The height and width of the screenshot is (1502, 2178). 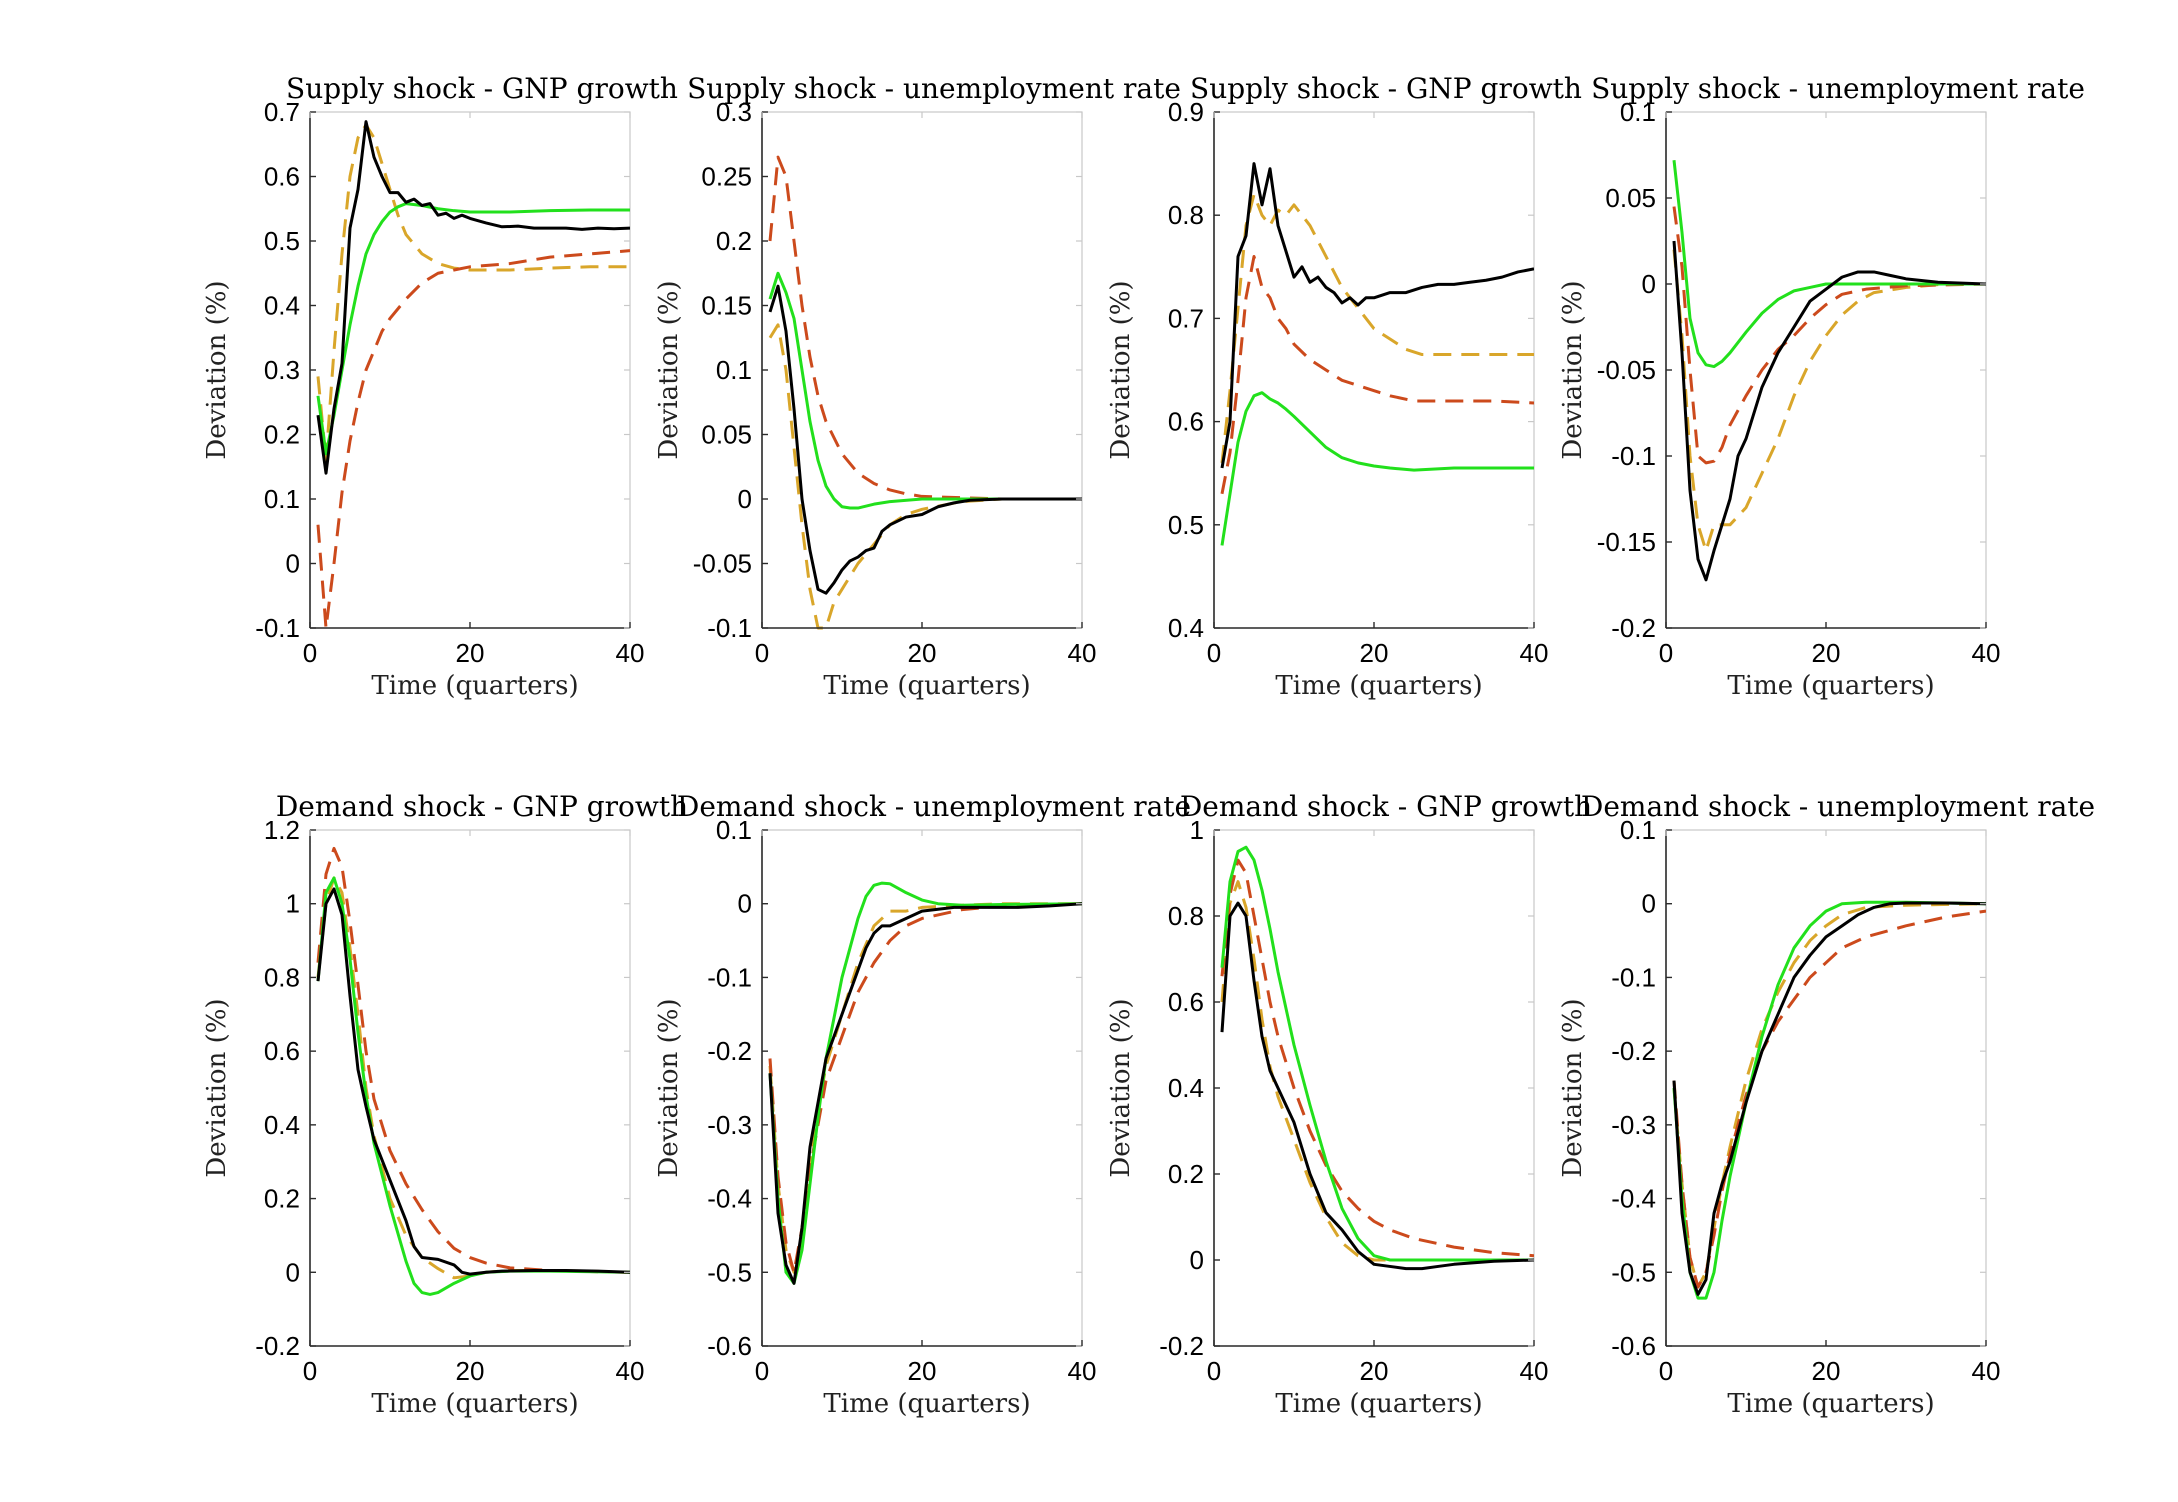 I want to click on y-tick-label: 0.3, so click(x=282, y=370).